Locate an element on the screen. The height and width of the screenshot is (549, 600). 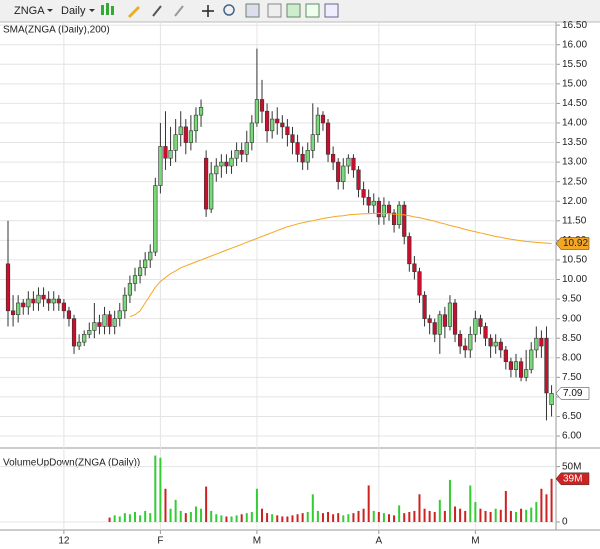
y-tick-label: 15.00 is located at coordinates (574, 83).